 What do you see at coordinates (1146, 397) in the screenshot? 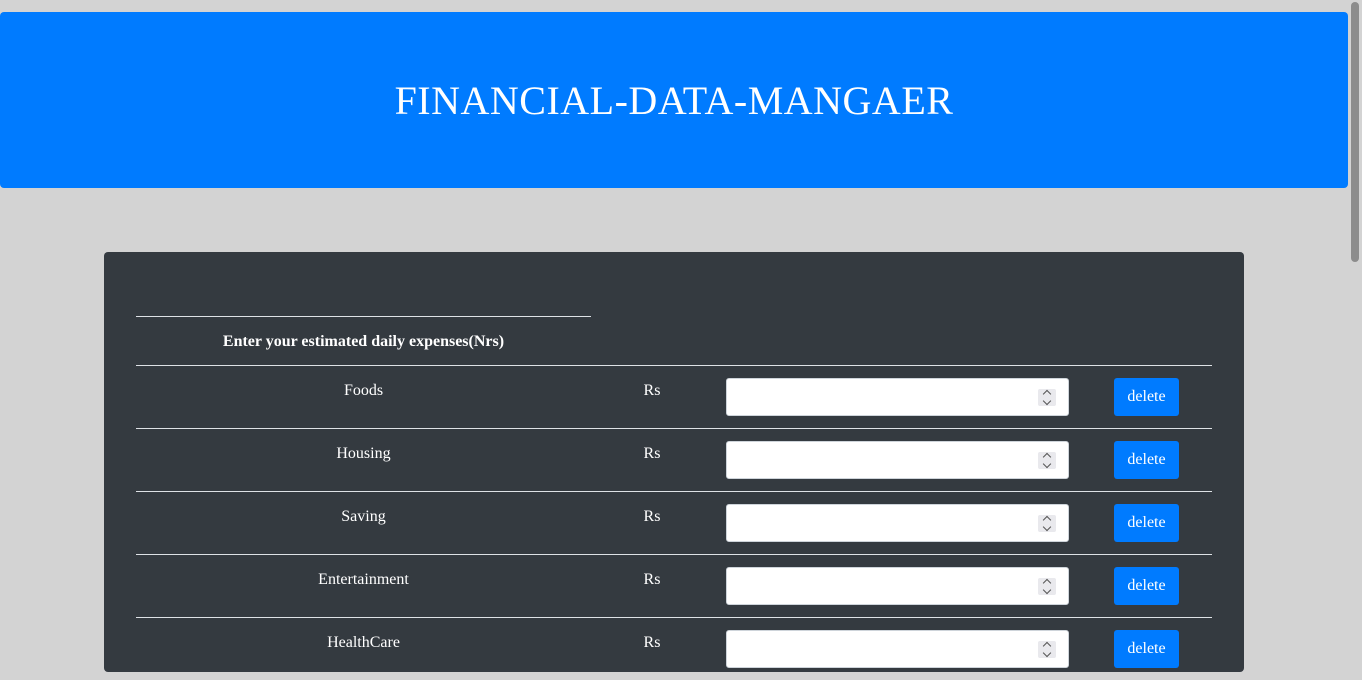
I see `delete-button-foods: delete` at bounding box center [1146, 397].